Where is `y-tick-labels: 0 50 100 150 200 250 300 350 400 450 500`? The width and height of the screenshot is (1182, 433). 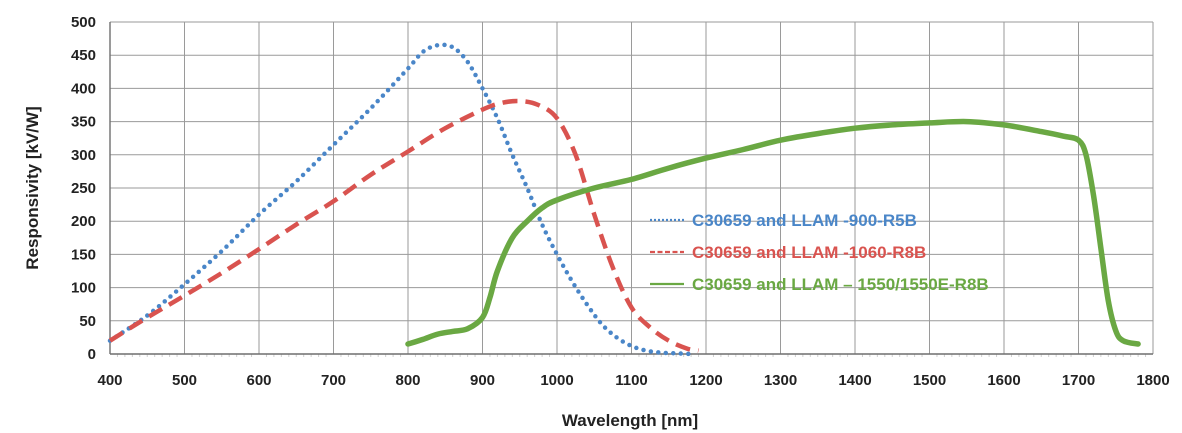 y-tick-labels: 0 50 100 150 200 250 300 350 400 450 500 is located at coordinates (83, 188).